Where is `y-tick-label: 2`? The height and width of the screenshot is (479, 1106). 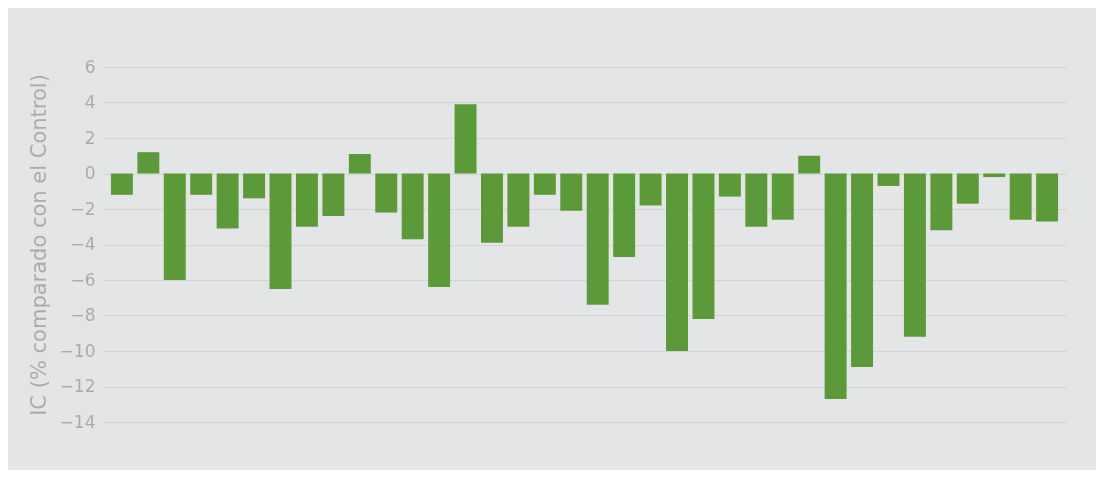 y-tick-label: 2 is located at coordinates (90, 137).